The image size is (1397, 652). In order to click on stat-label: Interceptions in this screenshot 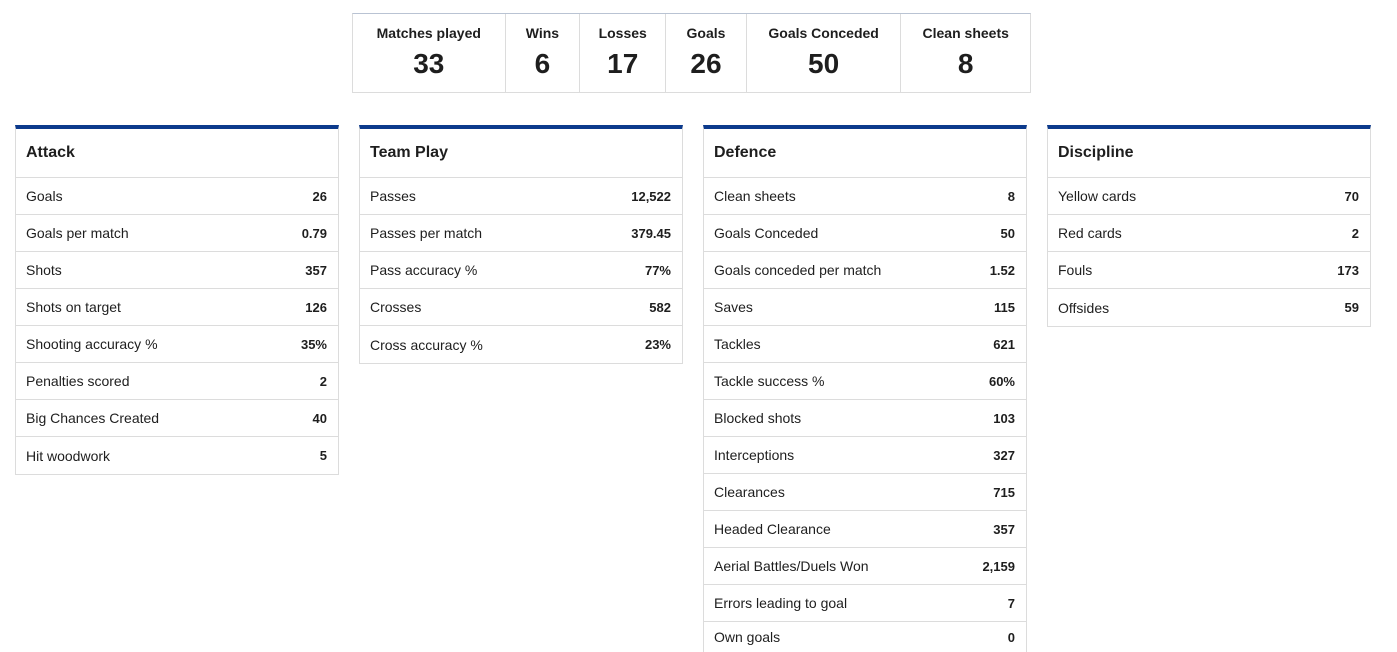, I will do `click(754, 455)`.